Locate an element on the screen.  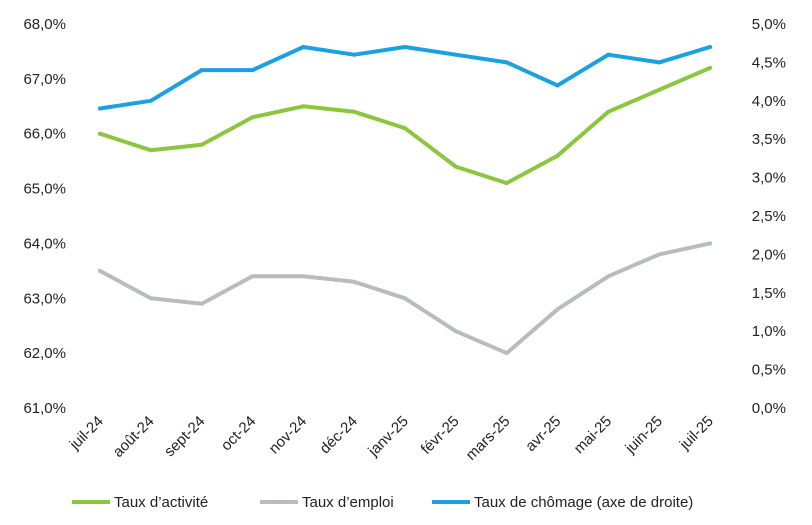
right-y-tick-label: 0,5% is located at coordinates (769, 370).